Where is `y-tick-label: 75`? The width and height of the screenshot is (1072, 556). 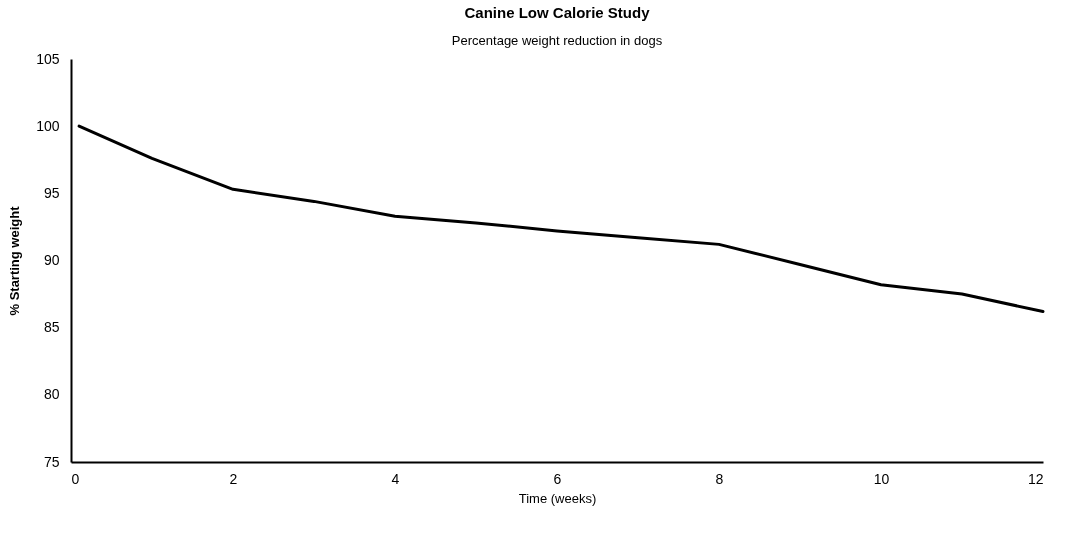
y-tick-label: 75 is located at coordinates (51, 461).